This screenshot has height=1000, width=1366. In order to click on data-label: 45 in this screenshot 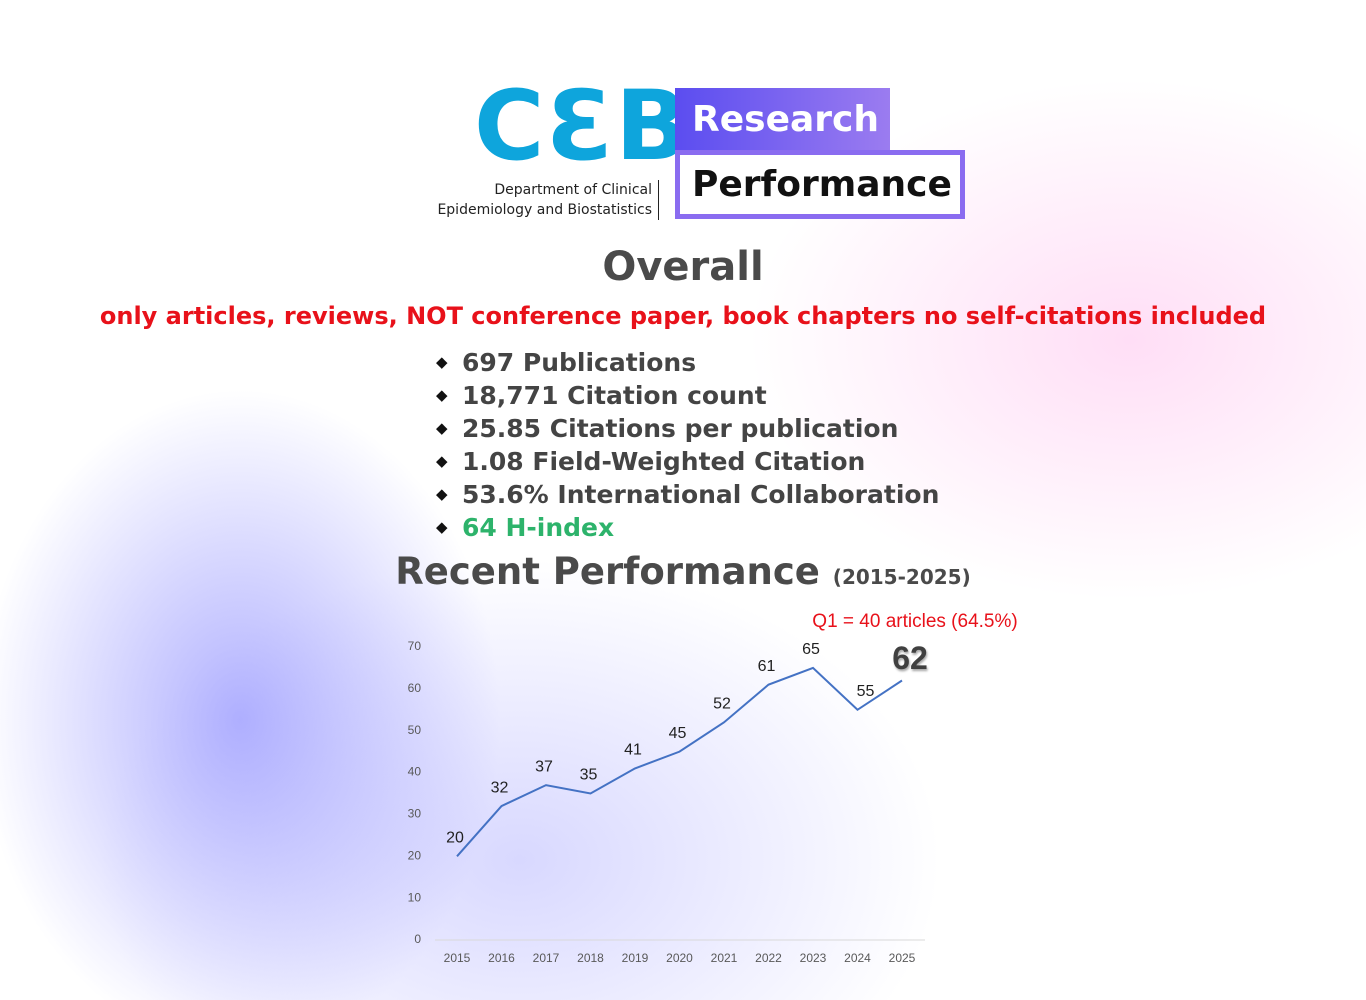, I will do `click(678, 733)`.